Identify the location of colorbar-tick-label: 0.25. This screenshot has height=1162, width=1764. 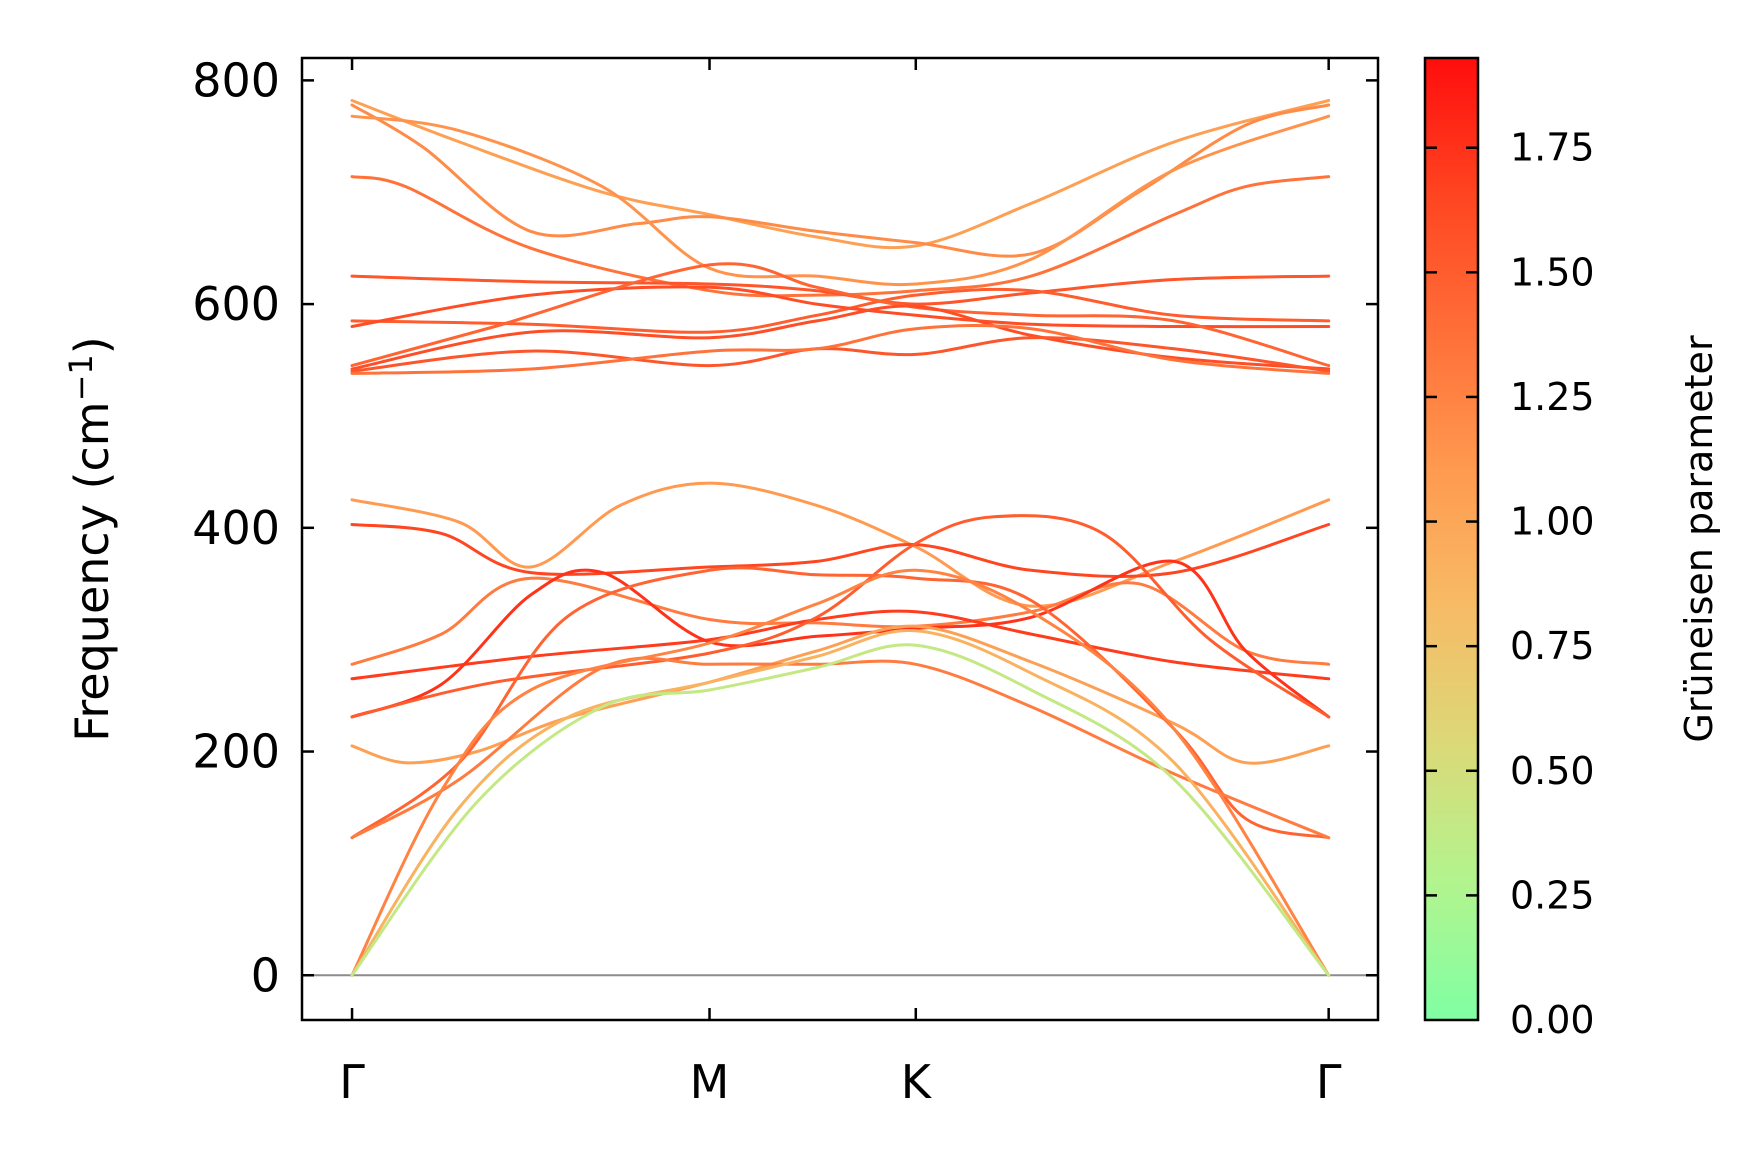
(1552, 895).